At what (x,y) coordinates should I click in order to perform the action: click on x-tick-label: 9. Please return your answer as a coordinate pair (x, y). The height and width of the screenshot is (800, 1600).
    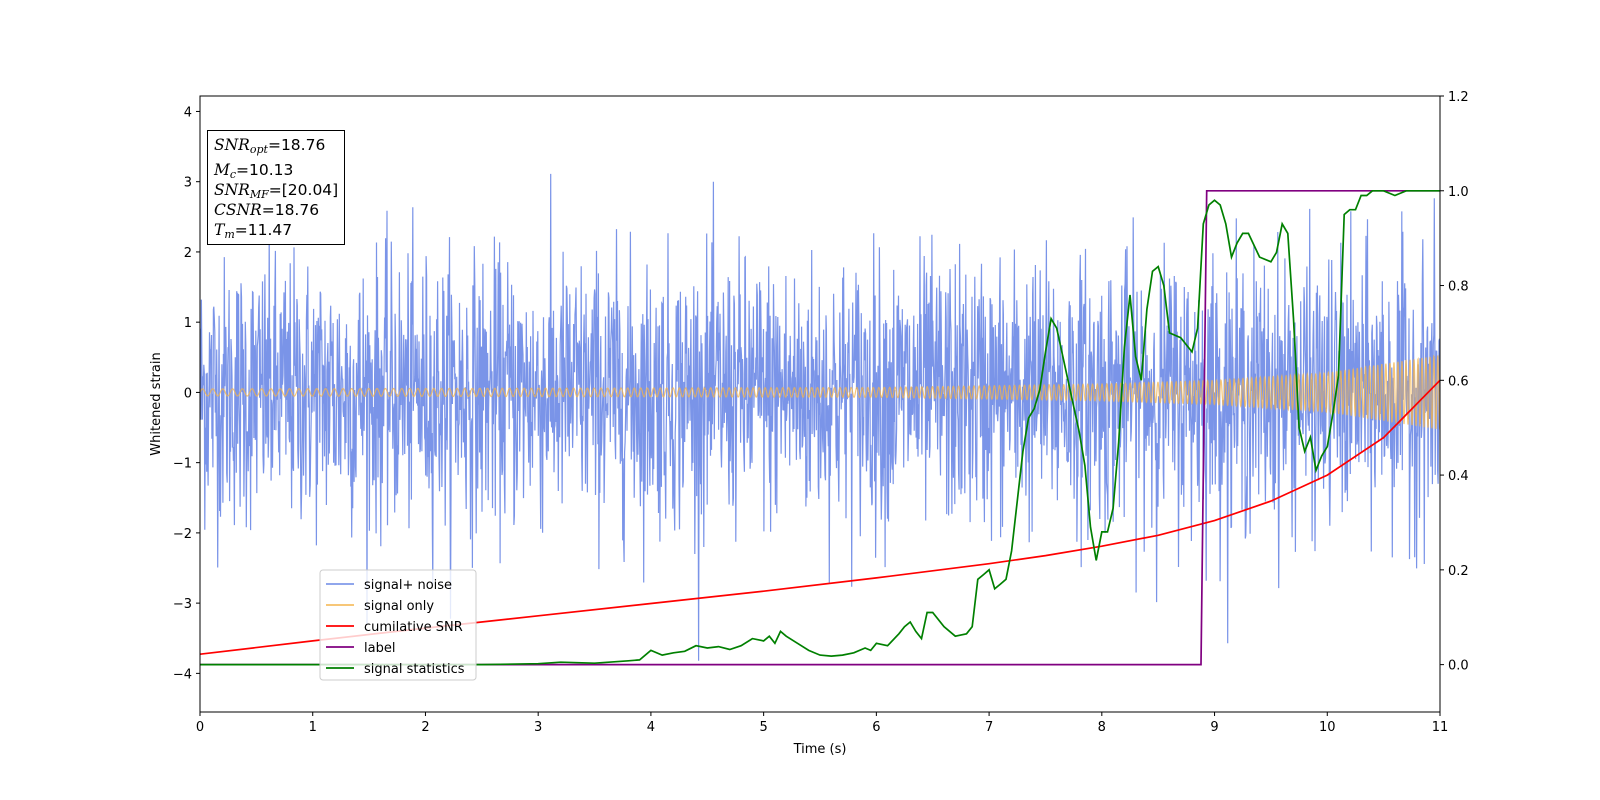
    Looking at the image, I should click on (1214, 727).